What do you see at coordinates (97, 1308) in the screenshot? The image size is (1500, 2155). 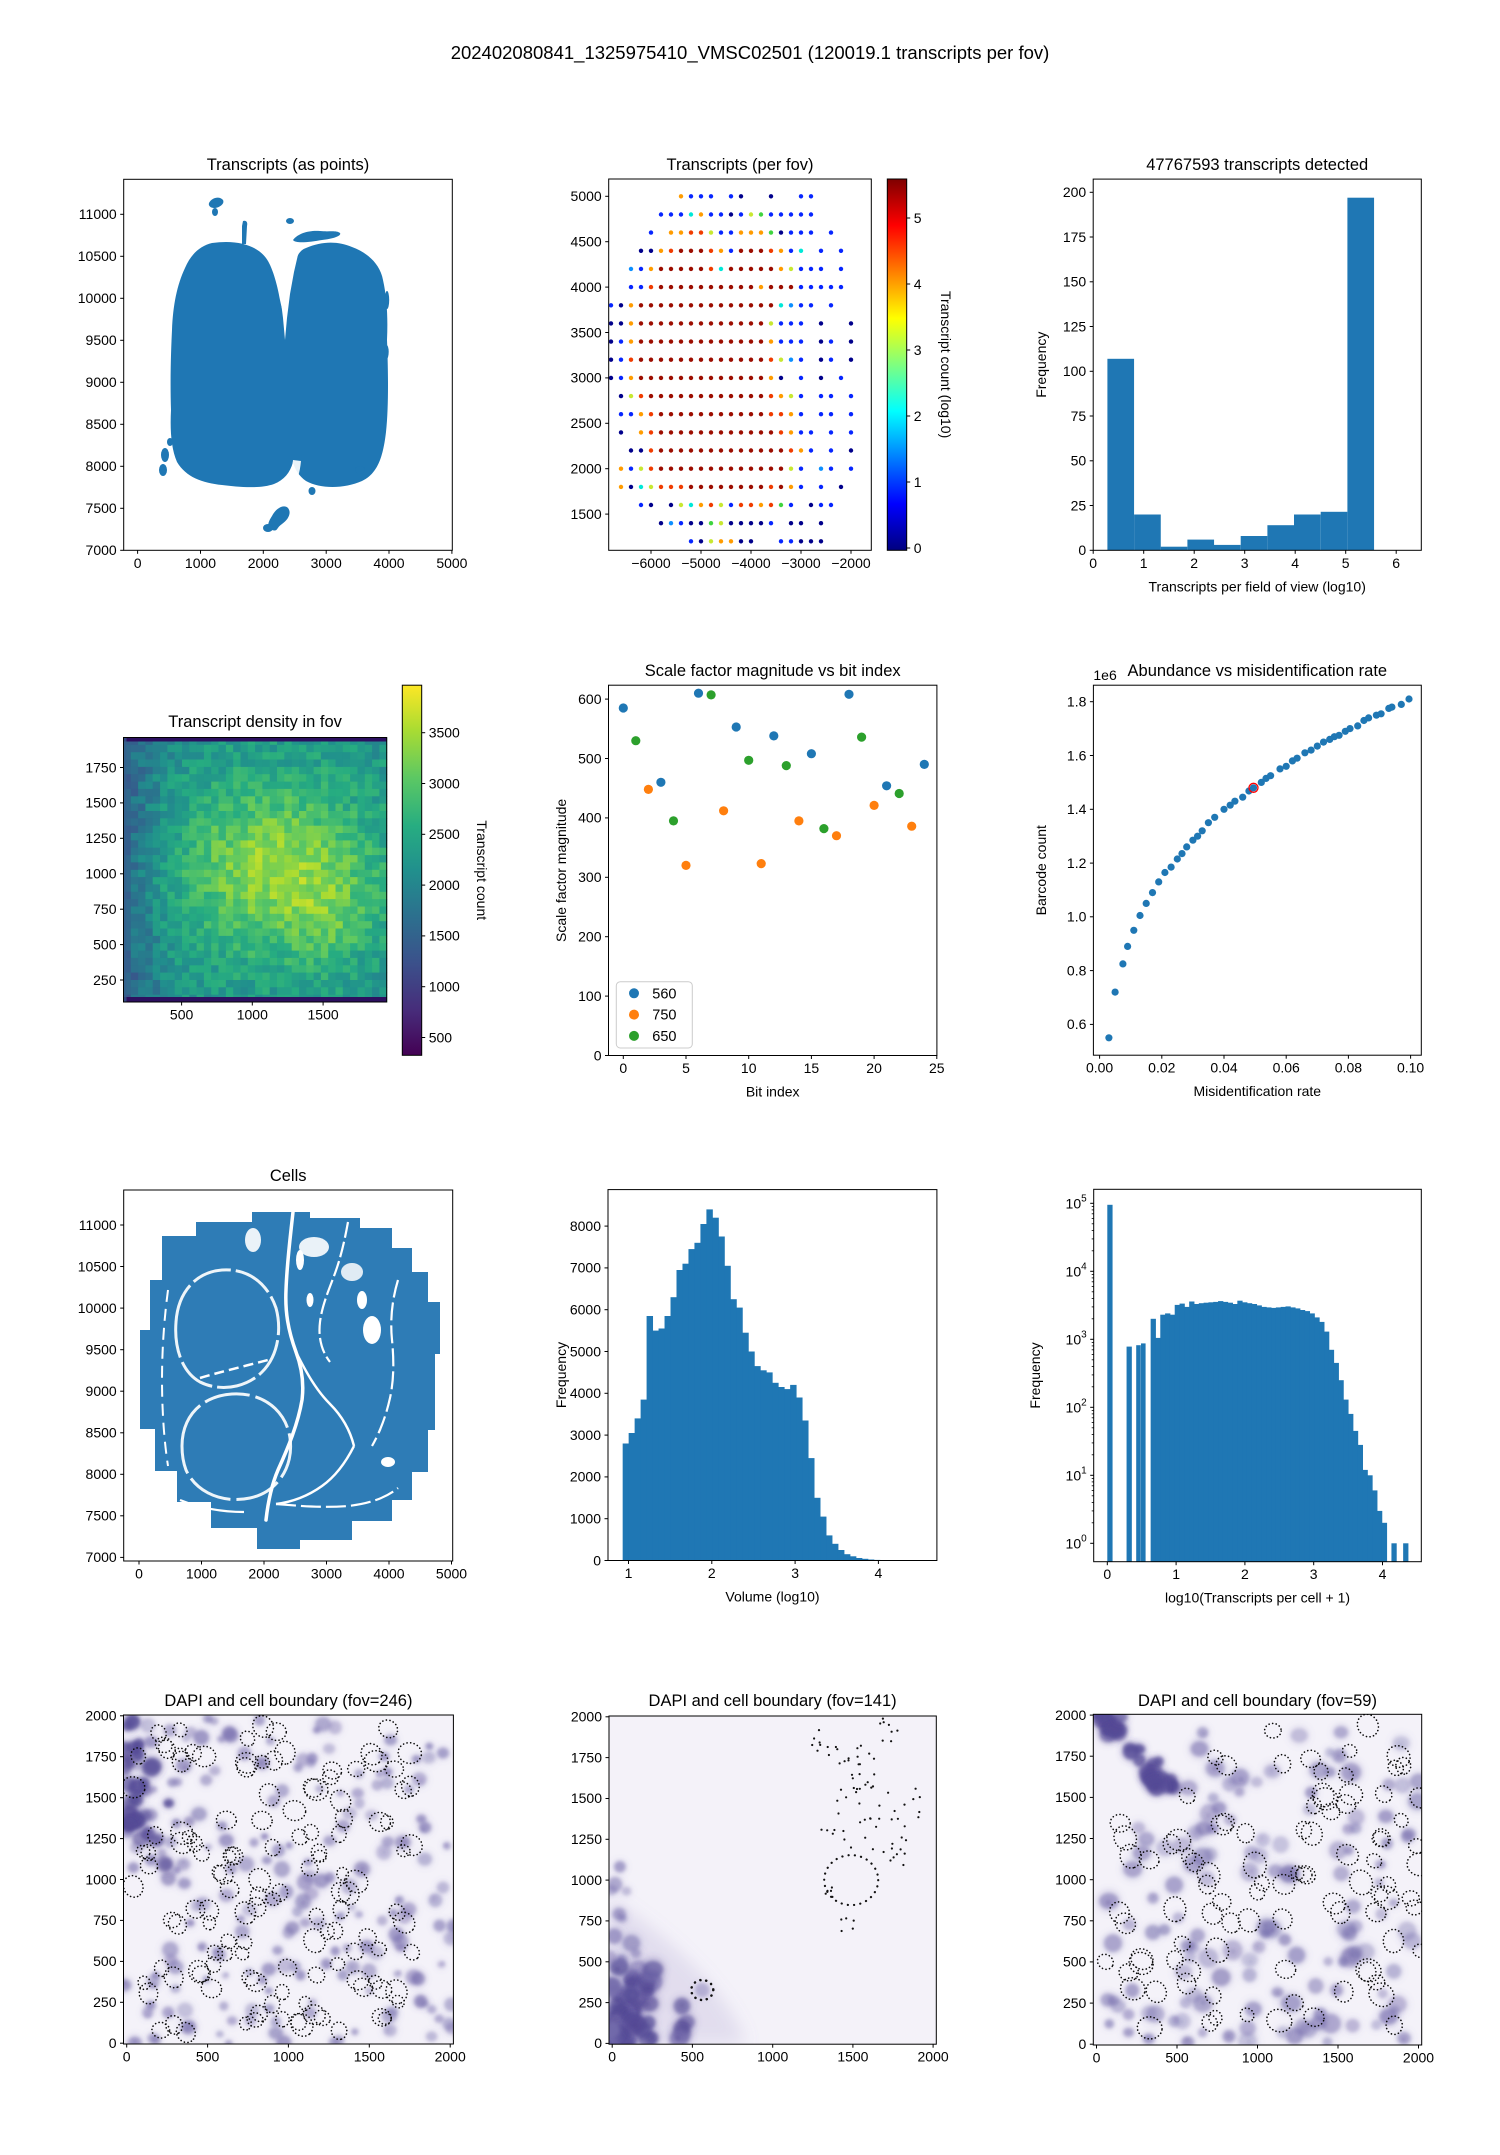 I see `svg-text: 10000` at bounding box center [97, 1308].